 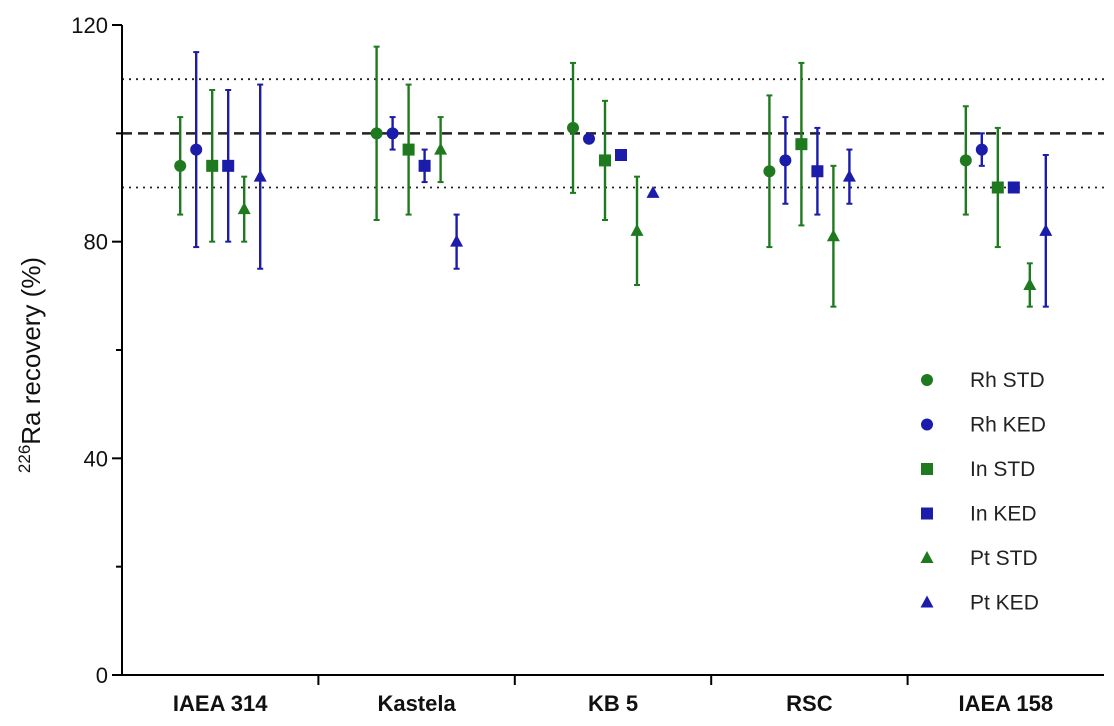 I want to click on legend-label-pt-ked: Pt KED, so click(x=1004, y=603).